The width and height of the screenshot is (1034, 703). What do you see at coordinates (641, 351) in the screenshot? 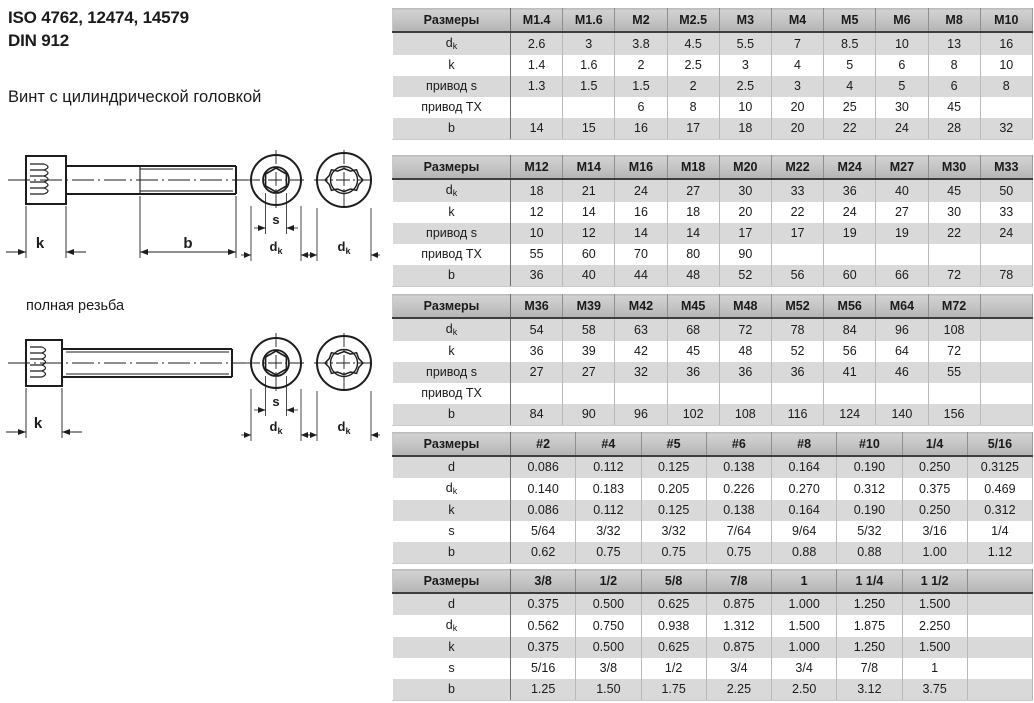
I see `data-cell: 42` at bounding box center [641, 351].